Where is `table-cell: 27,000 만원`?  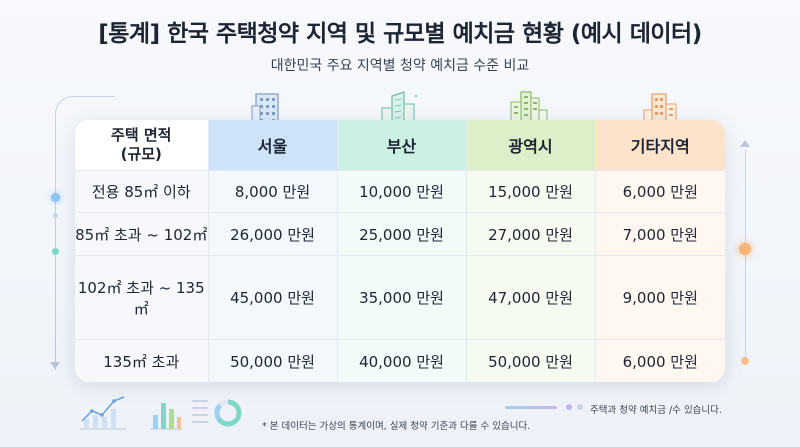 table-cell: 27,000 만원 is located at coordinates (531, 234).